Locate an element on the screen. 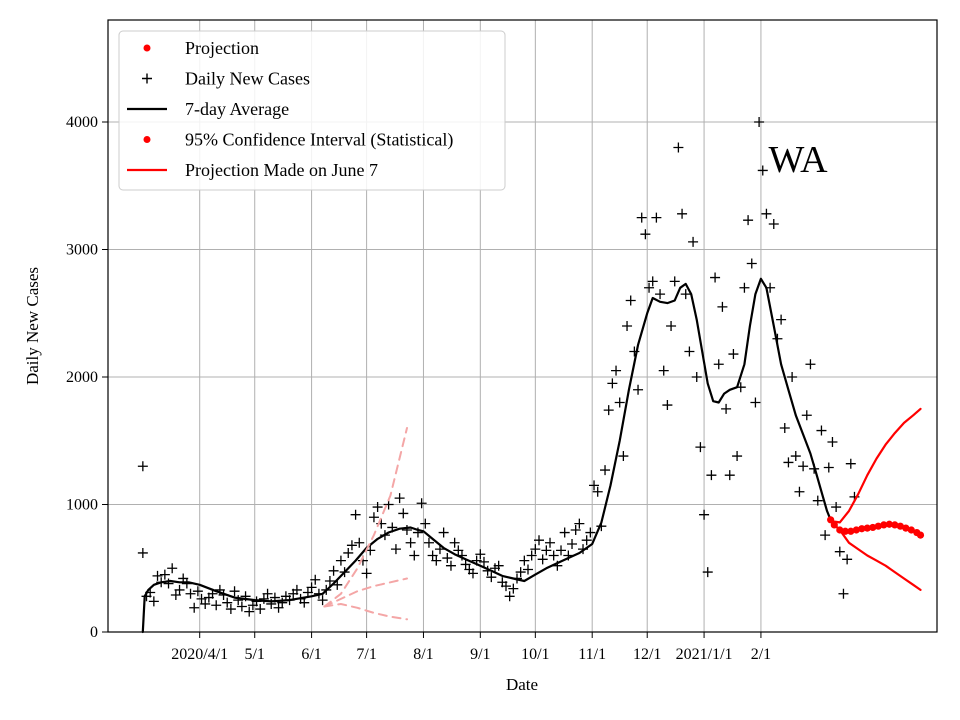  legend-label: 95% Confidence Interval (Statistical) is located at coordinates (319, 140).